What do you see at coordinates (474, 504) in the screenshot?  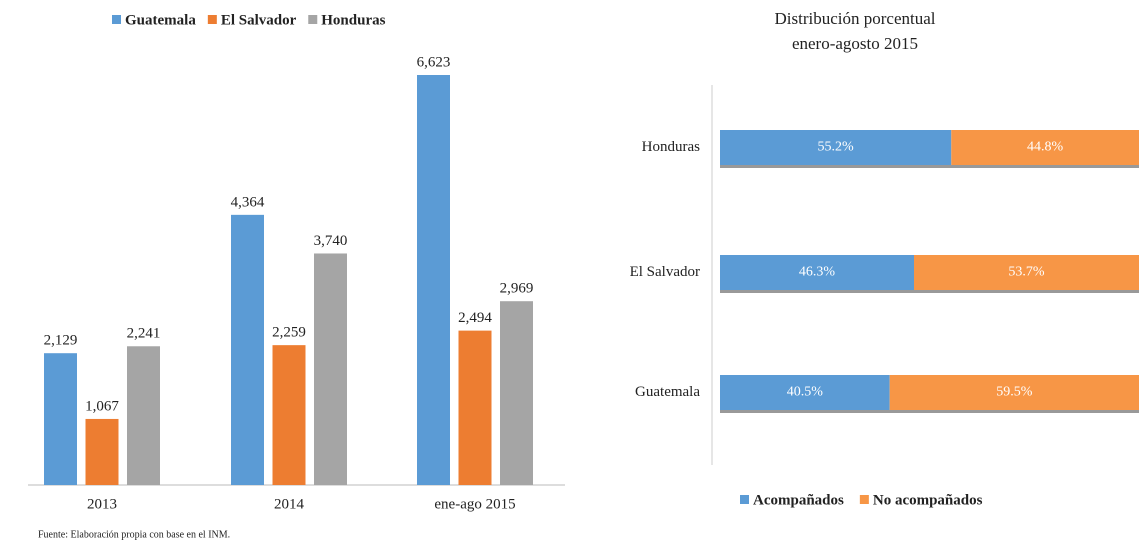 I see `x-tick-label: ene-ago 2015` at bounding box center [474, 504].